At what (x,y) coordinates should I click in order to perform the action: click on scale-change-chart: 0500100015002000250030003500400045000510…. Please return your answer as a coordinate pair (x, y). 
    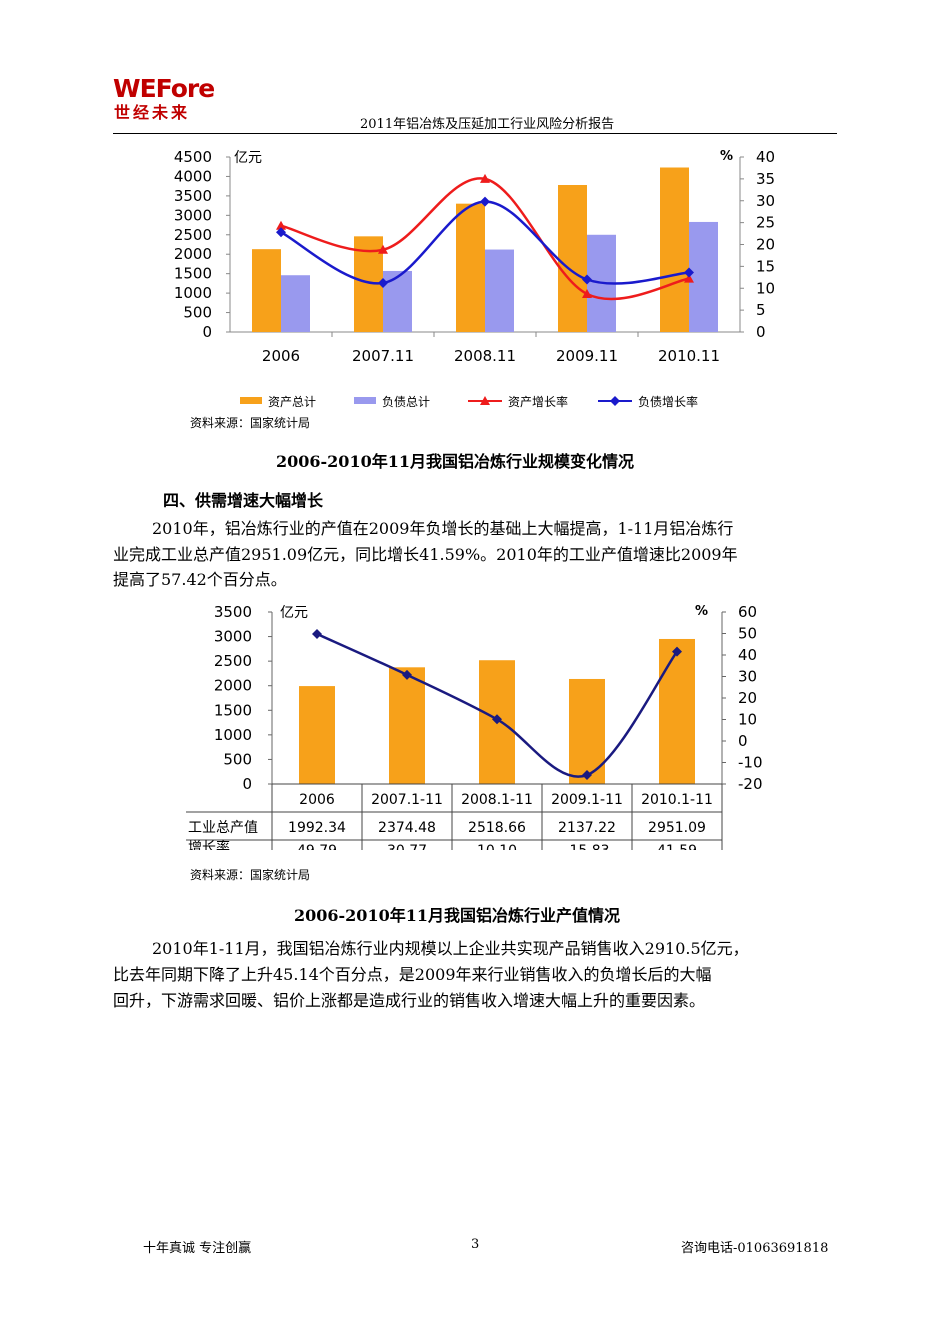
    Looking at the image, I should click on (474, 278).